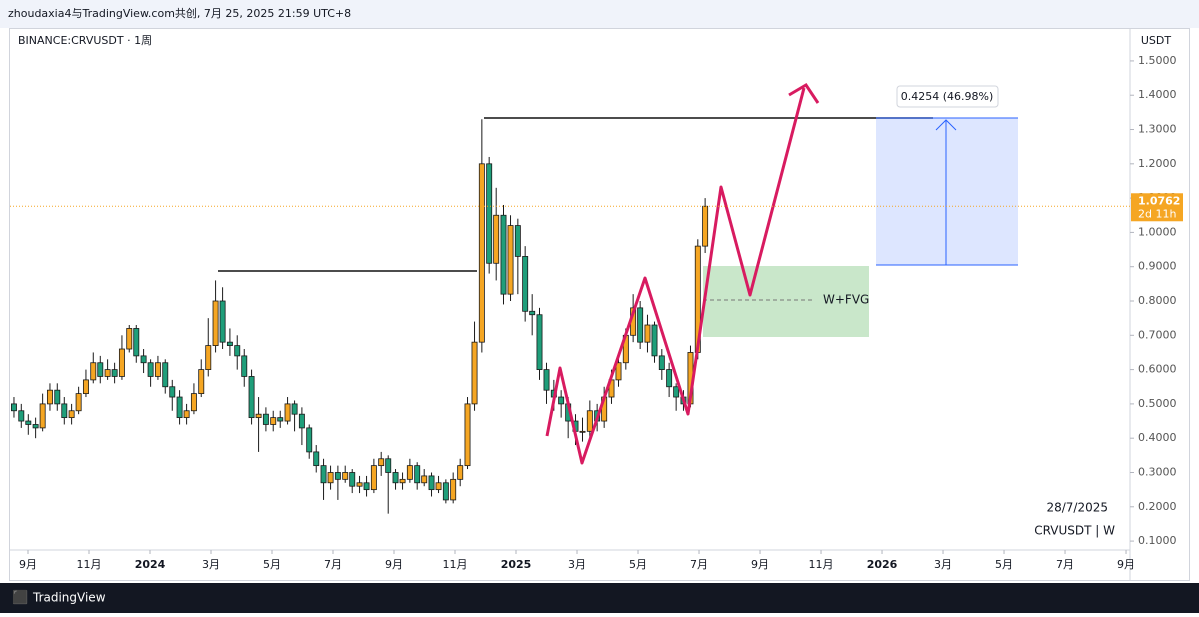  Describe the element at coordinates (1157, 437) in the screenshot. I see `y-tick-label: 0.4000` at that location.